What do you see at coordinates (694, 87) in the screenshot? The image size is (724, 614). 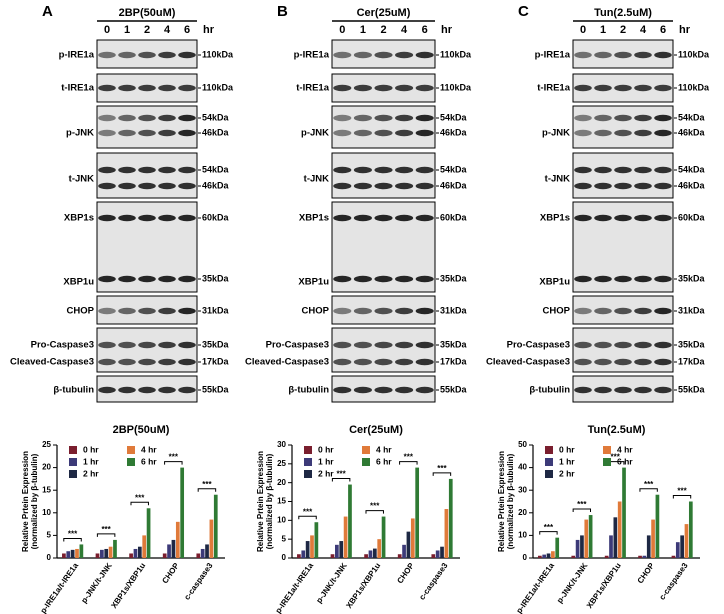 I see `marker-label: 110kDa` at bounding box center [694, 87].